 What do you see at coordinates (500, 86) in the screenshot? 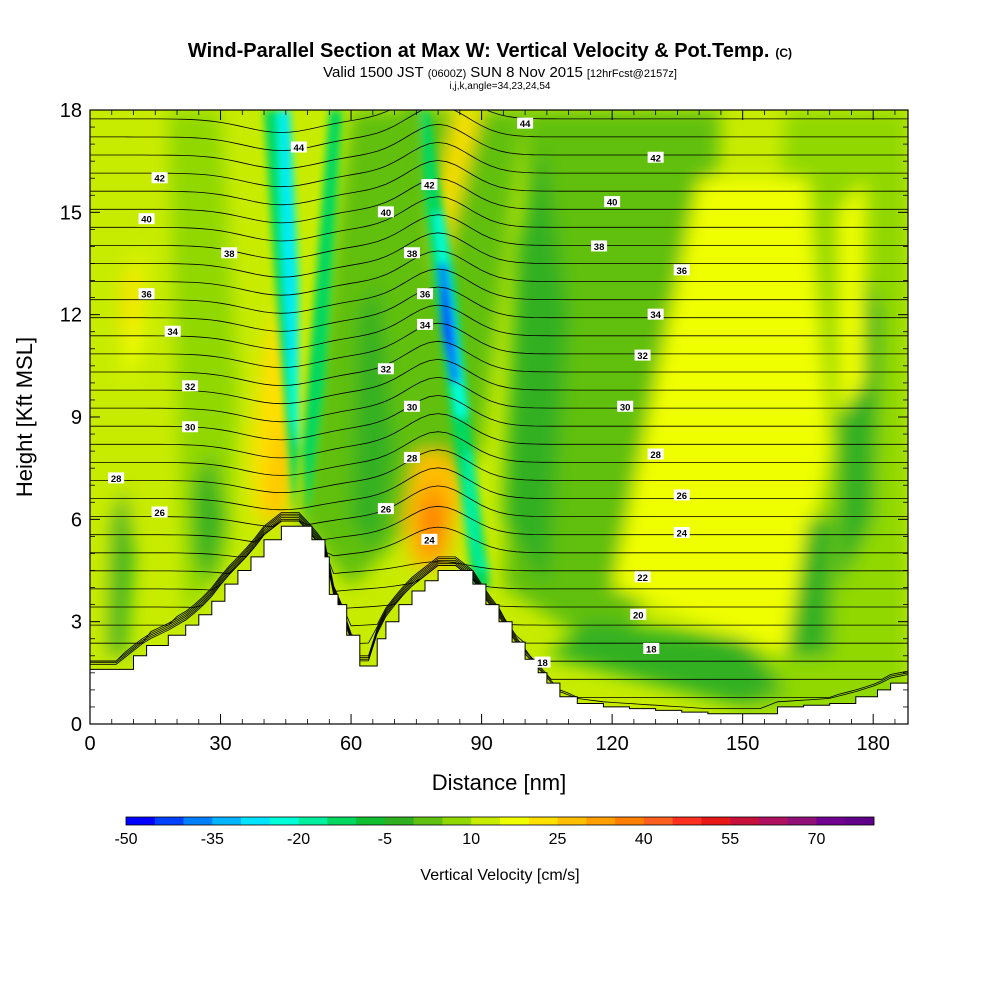
I see `chart-indices: i,j,k,angle=34,23,24,54` at bounding box center [500, 86].